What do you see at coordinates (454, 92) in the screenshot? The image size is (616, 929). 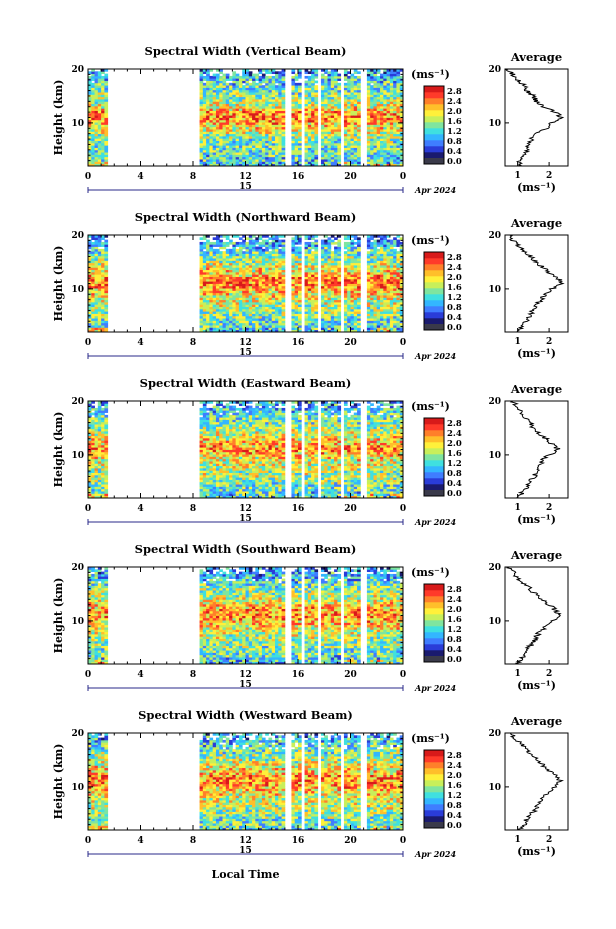 I see `colorbar-tick-label: 2.8` at bounding box center [454, 92].